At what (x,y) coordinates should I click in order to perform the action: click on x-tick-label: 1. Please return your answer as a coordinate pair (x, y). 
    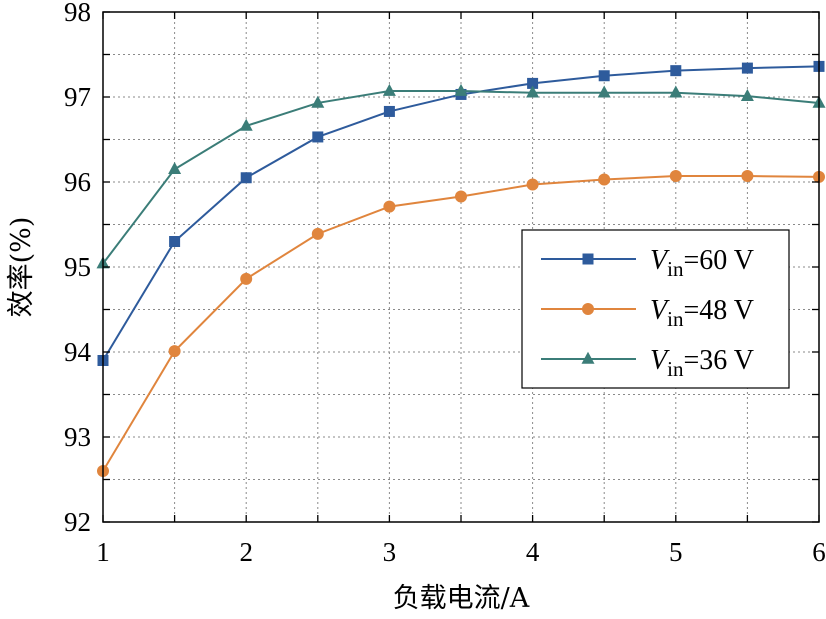
    Looking at the image, I should click on (103, 552).